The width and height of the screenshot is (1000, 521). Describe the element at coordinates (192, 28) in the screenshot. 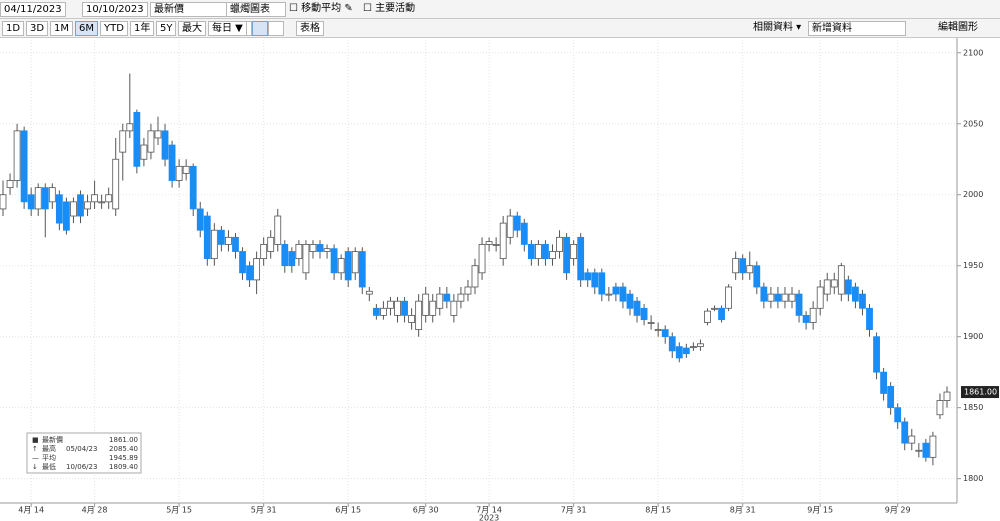

I see `period-button: 最大` at that location.